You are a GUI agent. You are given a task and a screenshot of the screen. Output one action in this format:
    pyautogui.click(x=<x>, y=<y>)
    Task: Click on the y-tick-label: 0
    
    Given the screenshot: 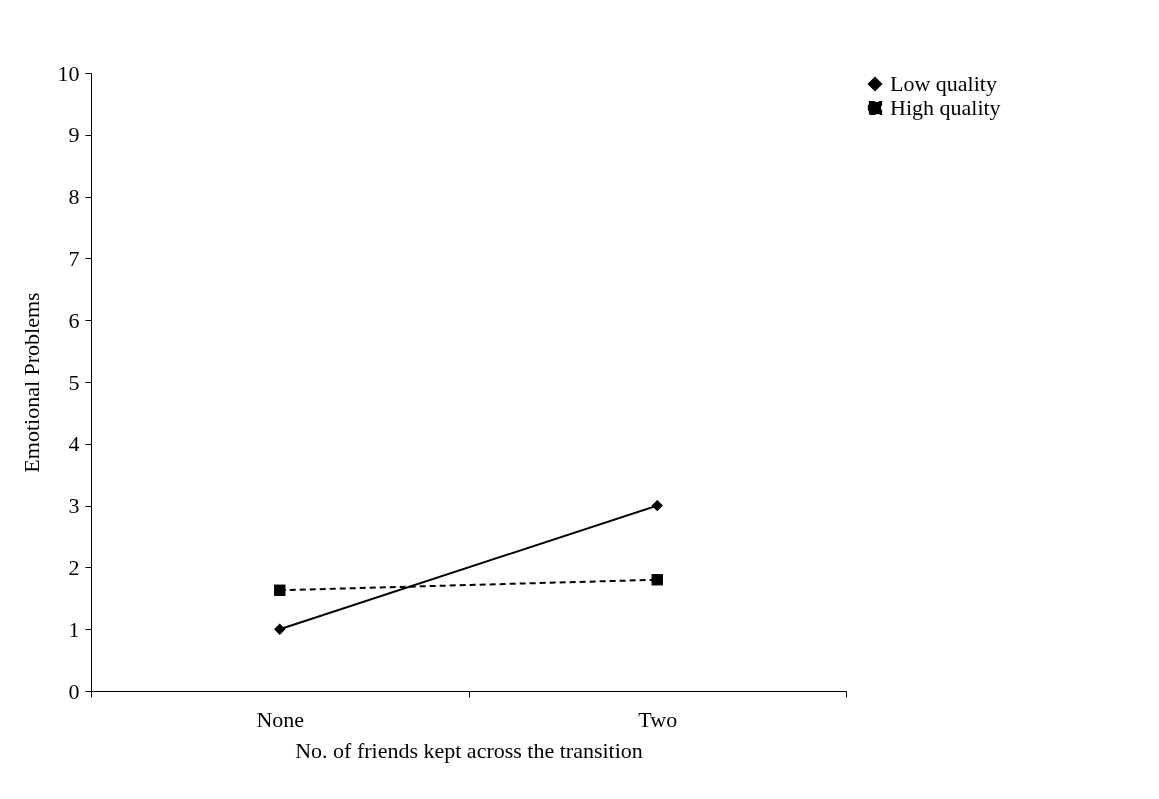 What is the action you would take?
    pyautogui.click(x=74, y=691)
    